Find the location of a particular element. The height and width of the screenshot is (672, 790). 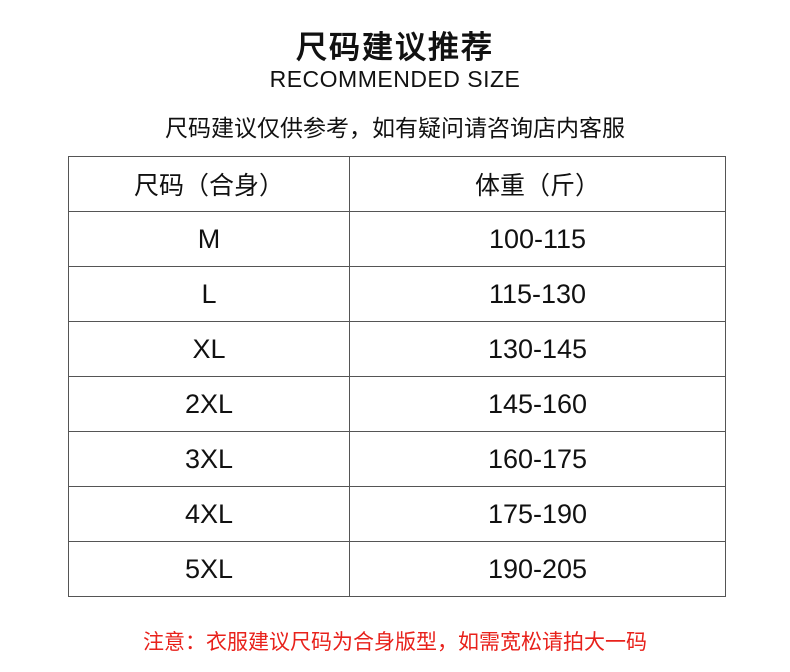

table-row: XL 130-145 is located at coordinates (397, 349).